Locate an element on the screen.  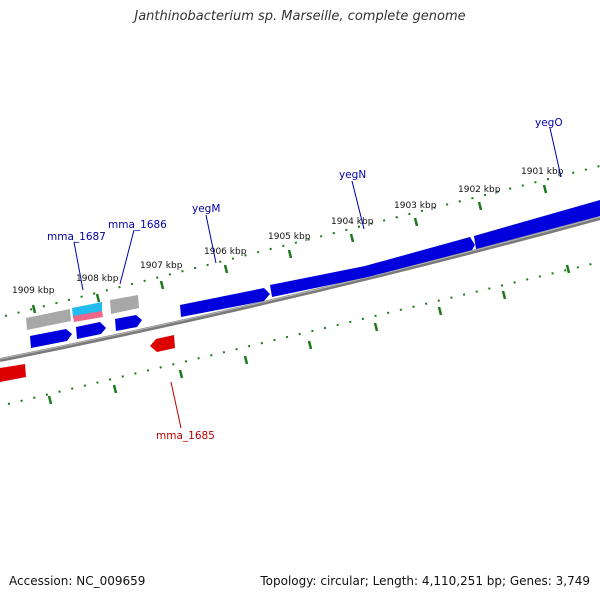
reverse-genes is located at coordinates (87, 358).